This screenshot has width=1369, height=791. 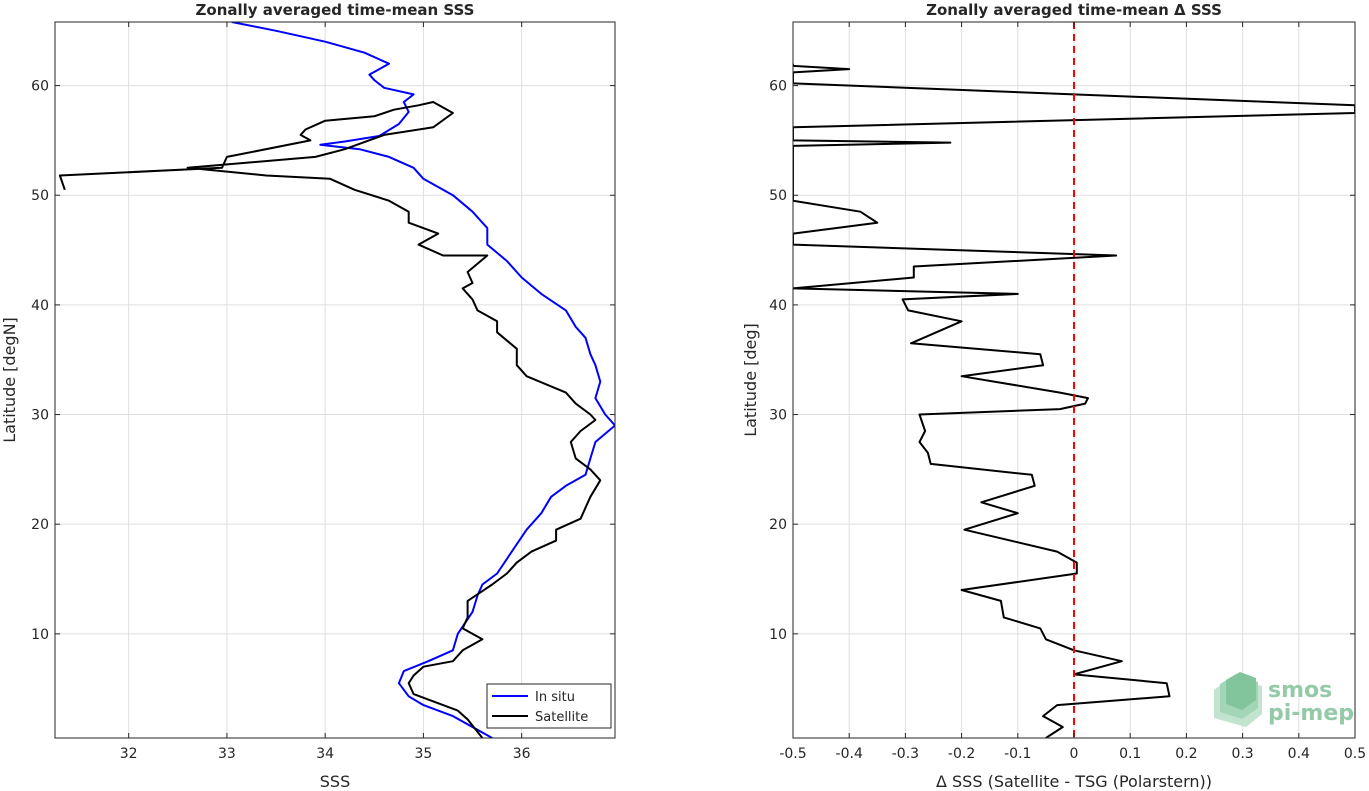 What do you see at coordinates (1074, 781) in the screenshot?
I see `right-x-axis-label: Δ SSS (Satellite - TSG (Polarstern))` at bounding box center [1074, 781].